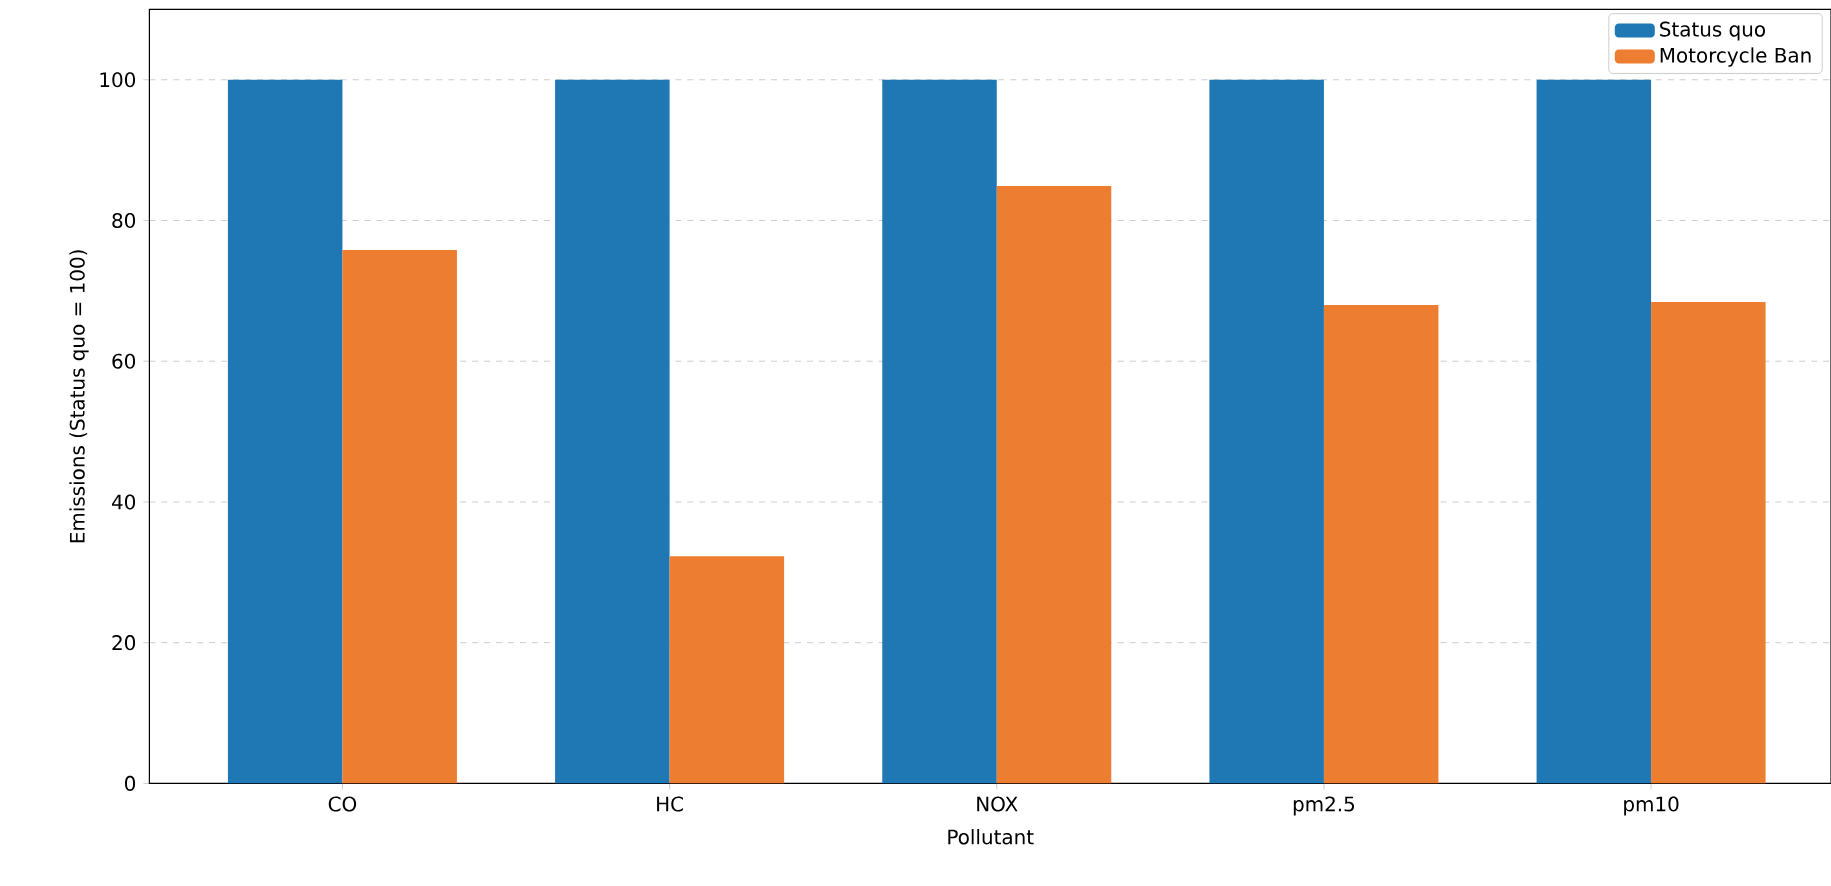 This screenshot has width=1831, height=886. What do you see at coordinates (1324, 806) in the screenshot?
I see `x-tick-label: pm2.5` at bounding box center [1324, 806].